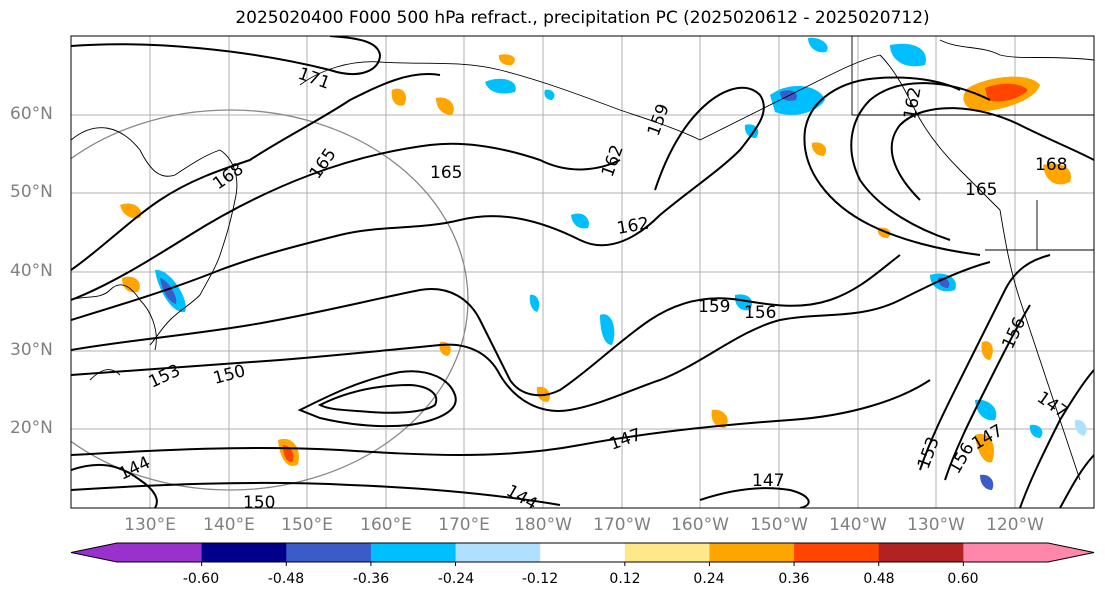  What do you see at coordinates (31, 192) in the screenshot?
I see `lat-label-50n: 50°N` at bounding box center [31, 192].